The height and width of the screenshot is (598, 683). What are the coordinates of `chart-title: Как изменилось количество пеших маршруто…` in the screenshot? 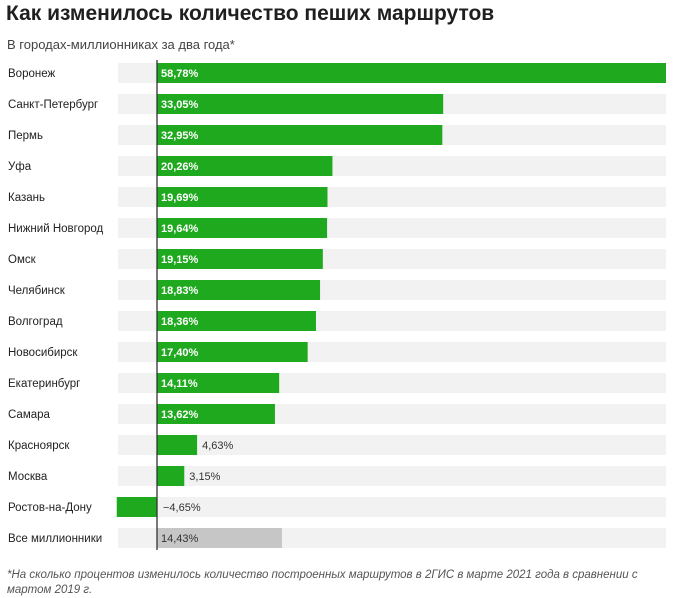 It's located at (250, 13).